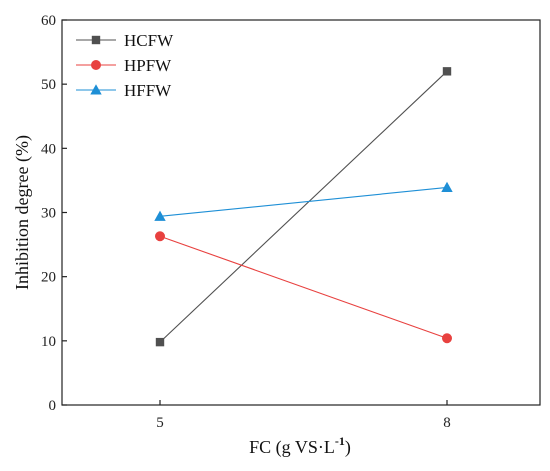 The width and height of the screenshot is (550, 471). I want to click on legend-item-hcfw: HCFW, so click(125, 40).